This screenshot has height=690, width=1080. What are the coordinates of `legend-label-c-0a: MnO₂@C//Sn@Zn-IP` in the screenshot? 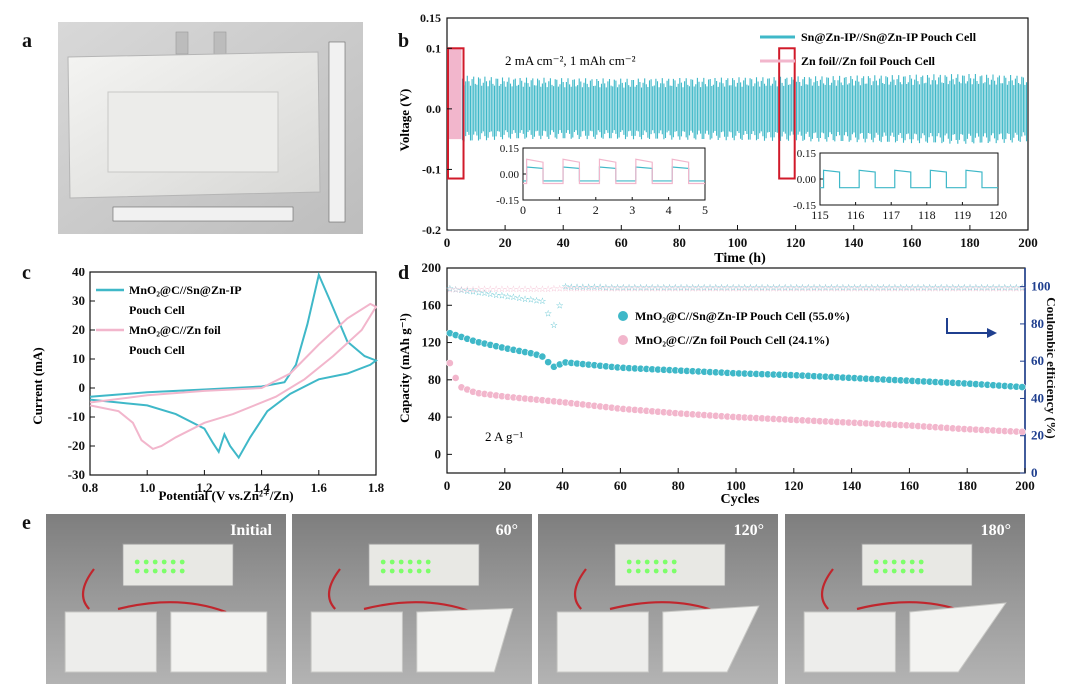 It's located at (185, 290).